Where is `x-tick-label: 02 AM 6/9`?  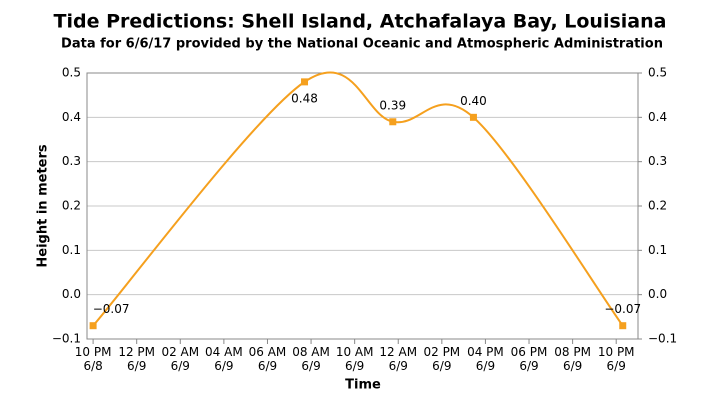 x-tick-label: 02 AM 6/9 is located at coordinates (180, 359).